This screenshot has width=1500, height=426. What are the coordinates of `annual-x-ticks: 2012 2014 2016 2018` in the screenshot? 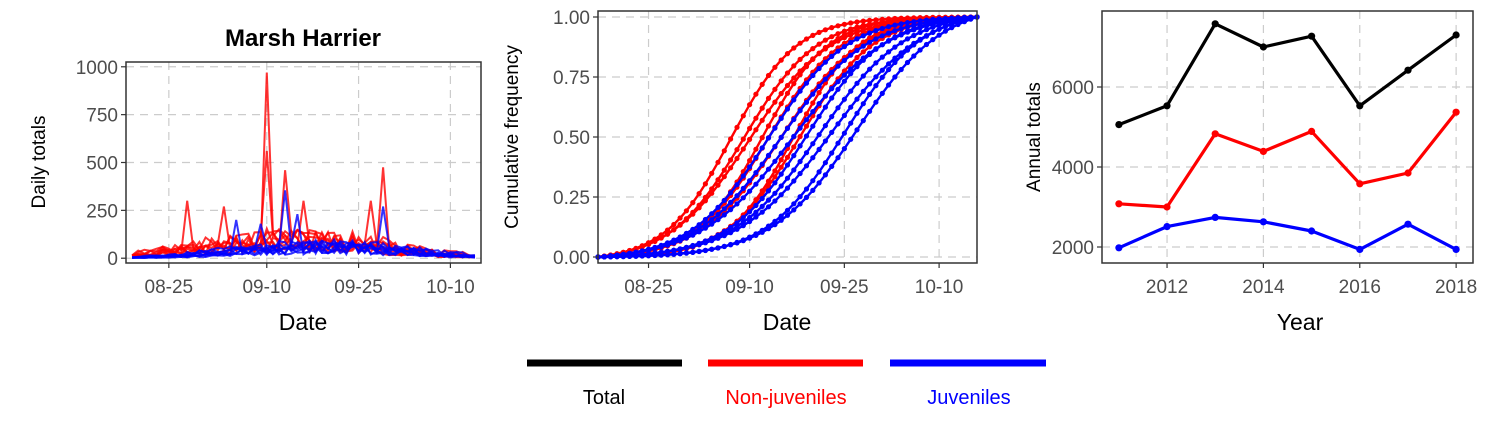 It's located at (1311, 280).